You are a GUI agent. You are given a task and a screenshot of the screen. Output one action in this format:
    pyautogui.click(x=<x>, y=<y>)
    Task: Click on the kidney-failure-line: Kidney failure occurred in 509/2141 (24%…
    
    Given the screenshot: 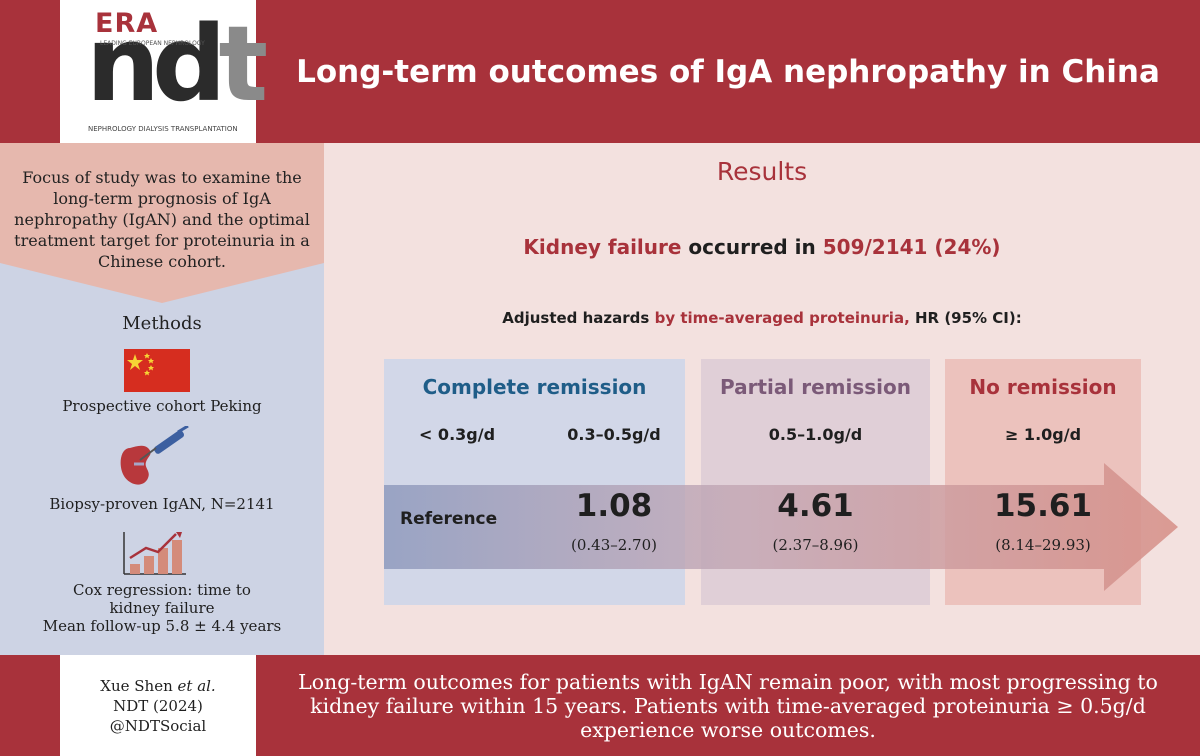 What is the action you would take?
    pyautogui.click(x=762, y=247)
    